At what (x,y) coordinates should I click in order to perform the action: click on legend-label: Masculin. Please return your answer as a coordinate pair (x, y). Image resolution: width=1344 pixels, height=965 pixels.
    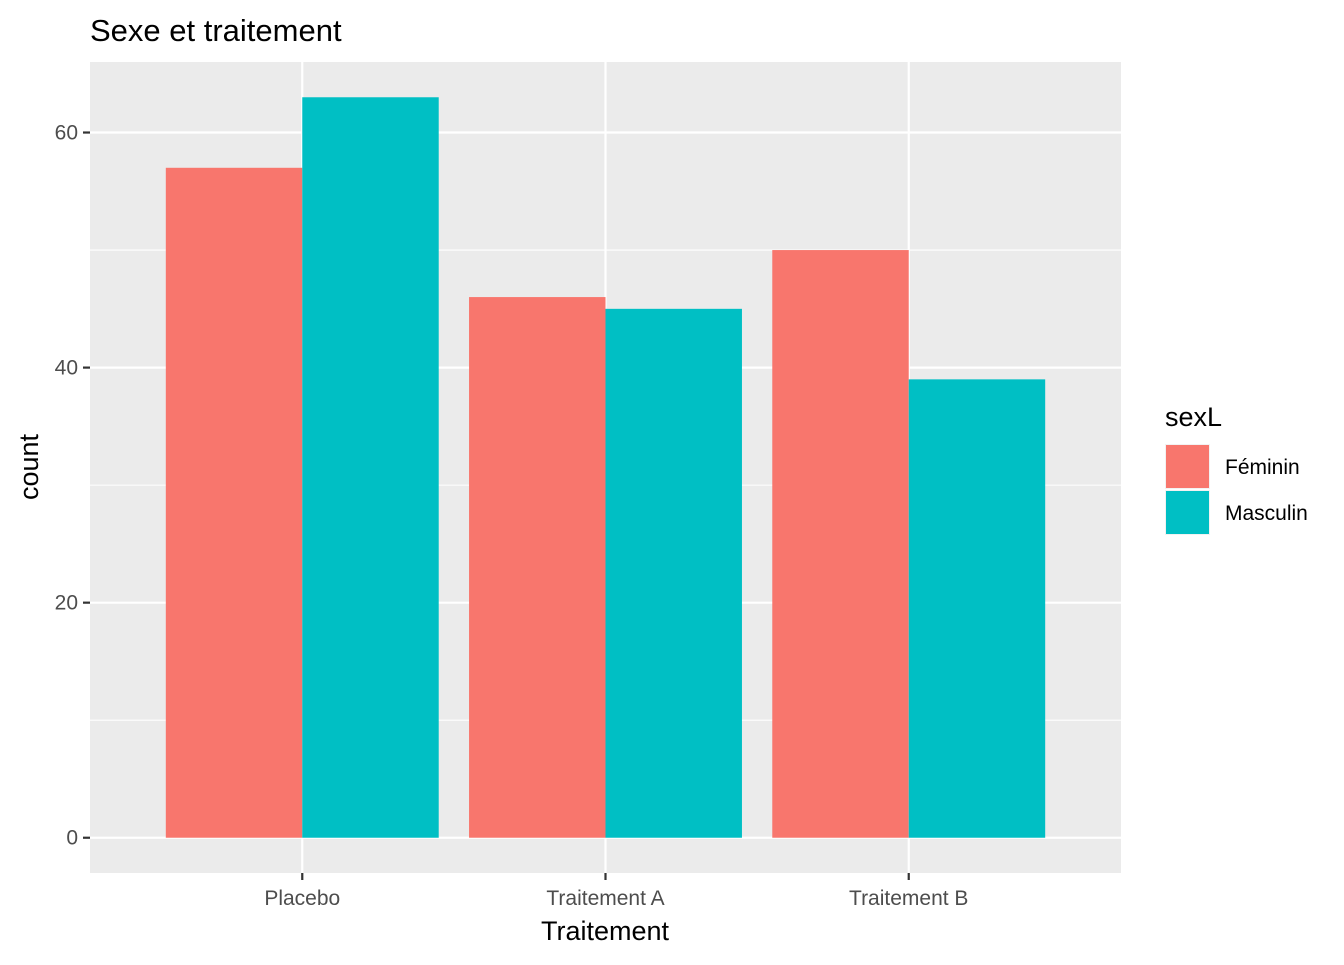
    Looking at the image, I should click on (1266, 513).